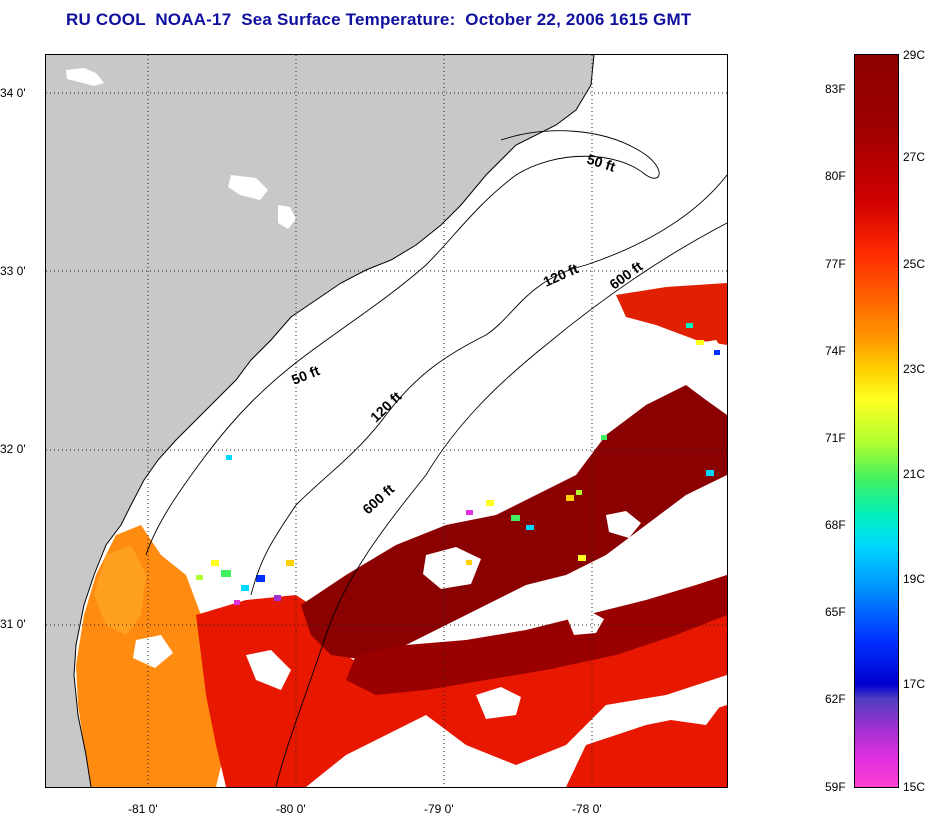 Image resolution: width=936 pixels, height=817 pixels. What do you see at coordinates (835, 176) in the screenshot?
I see `colorbar-fahrenheit-label: 80F` at bounding box center [835, 176].